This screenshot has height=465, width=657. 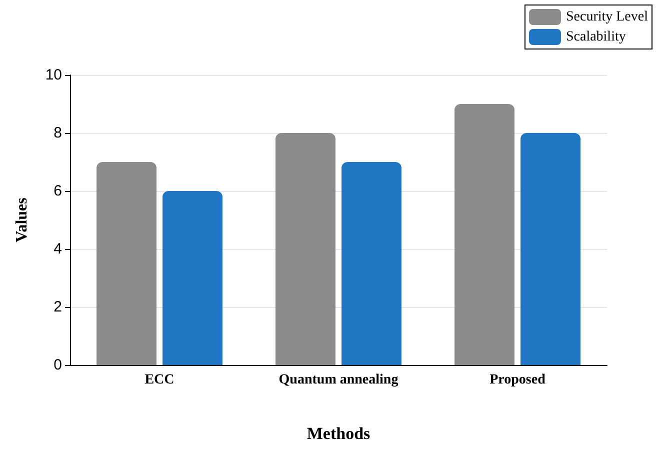 What do you see at coordinates (338, 380) in the screenshot?
I see `x-tick-label: Quantum annealing` at bounding box center [338, 380].